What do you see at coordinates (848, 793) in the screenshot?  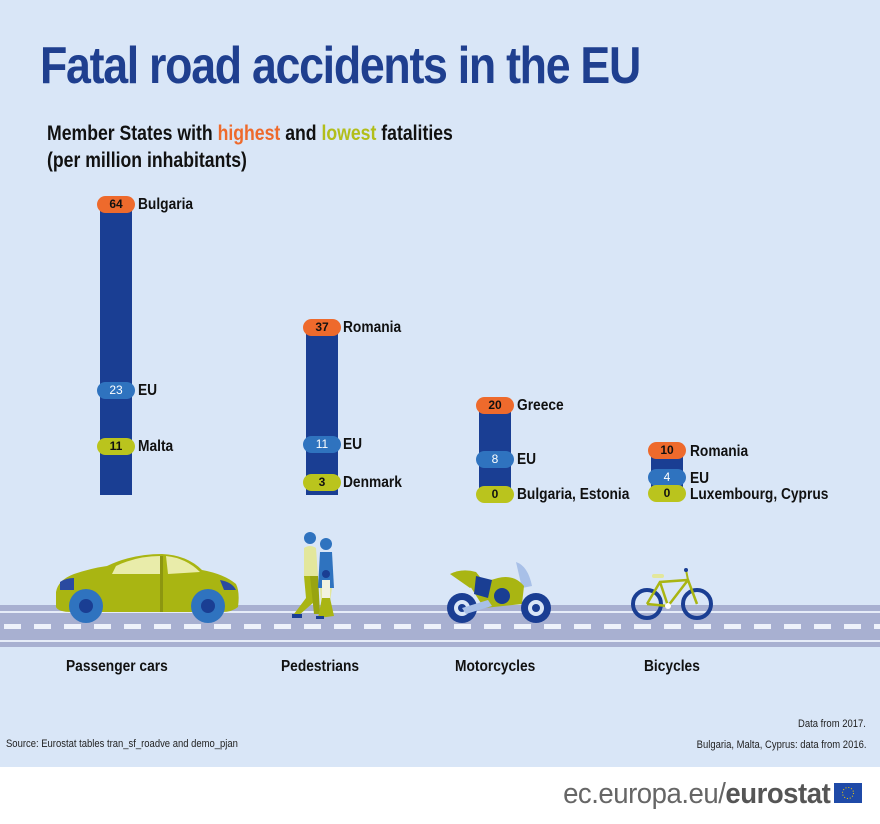 I see `eu-flag-icon` at bounding box center [848, 793].